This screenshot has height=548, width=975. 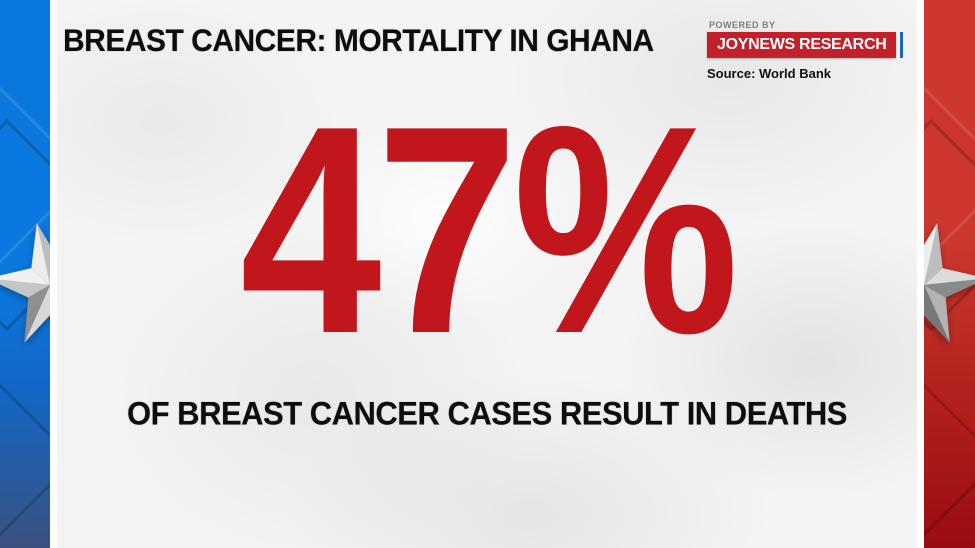 I want to click on left-blue-strip, so click(x=25, y=274).